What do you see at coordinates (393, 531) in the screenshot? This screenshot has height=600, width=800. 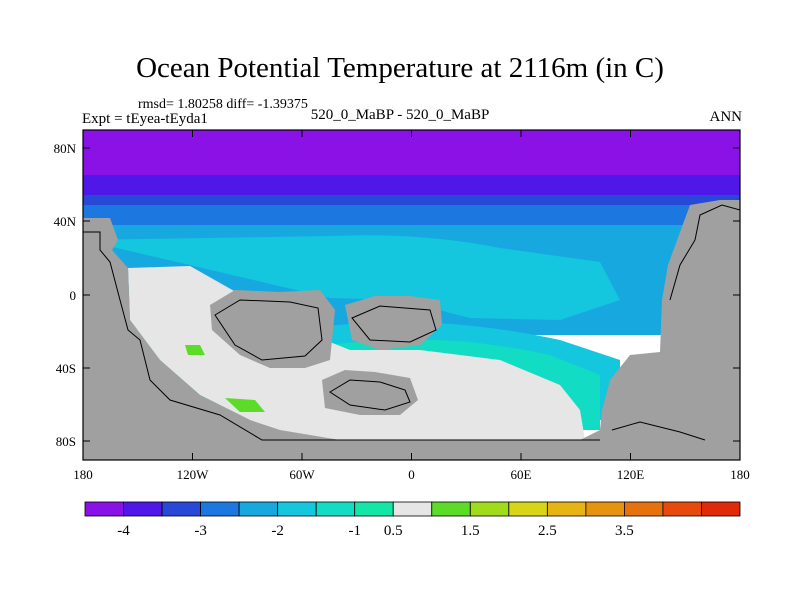 I see `colorbar-label: 0.5` at bounding box center [393, 531].